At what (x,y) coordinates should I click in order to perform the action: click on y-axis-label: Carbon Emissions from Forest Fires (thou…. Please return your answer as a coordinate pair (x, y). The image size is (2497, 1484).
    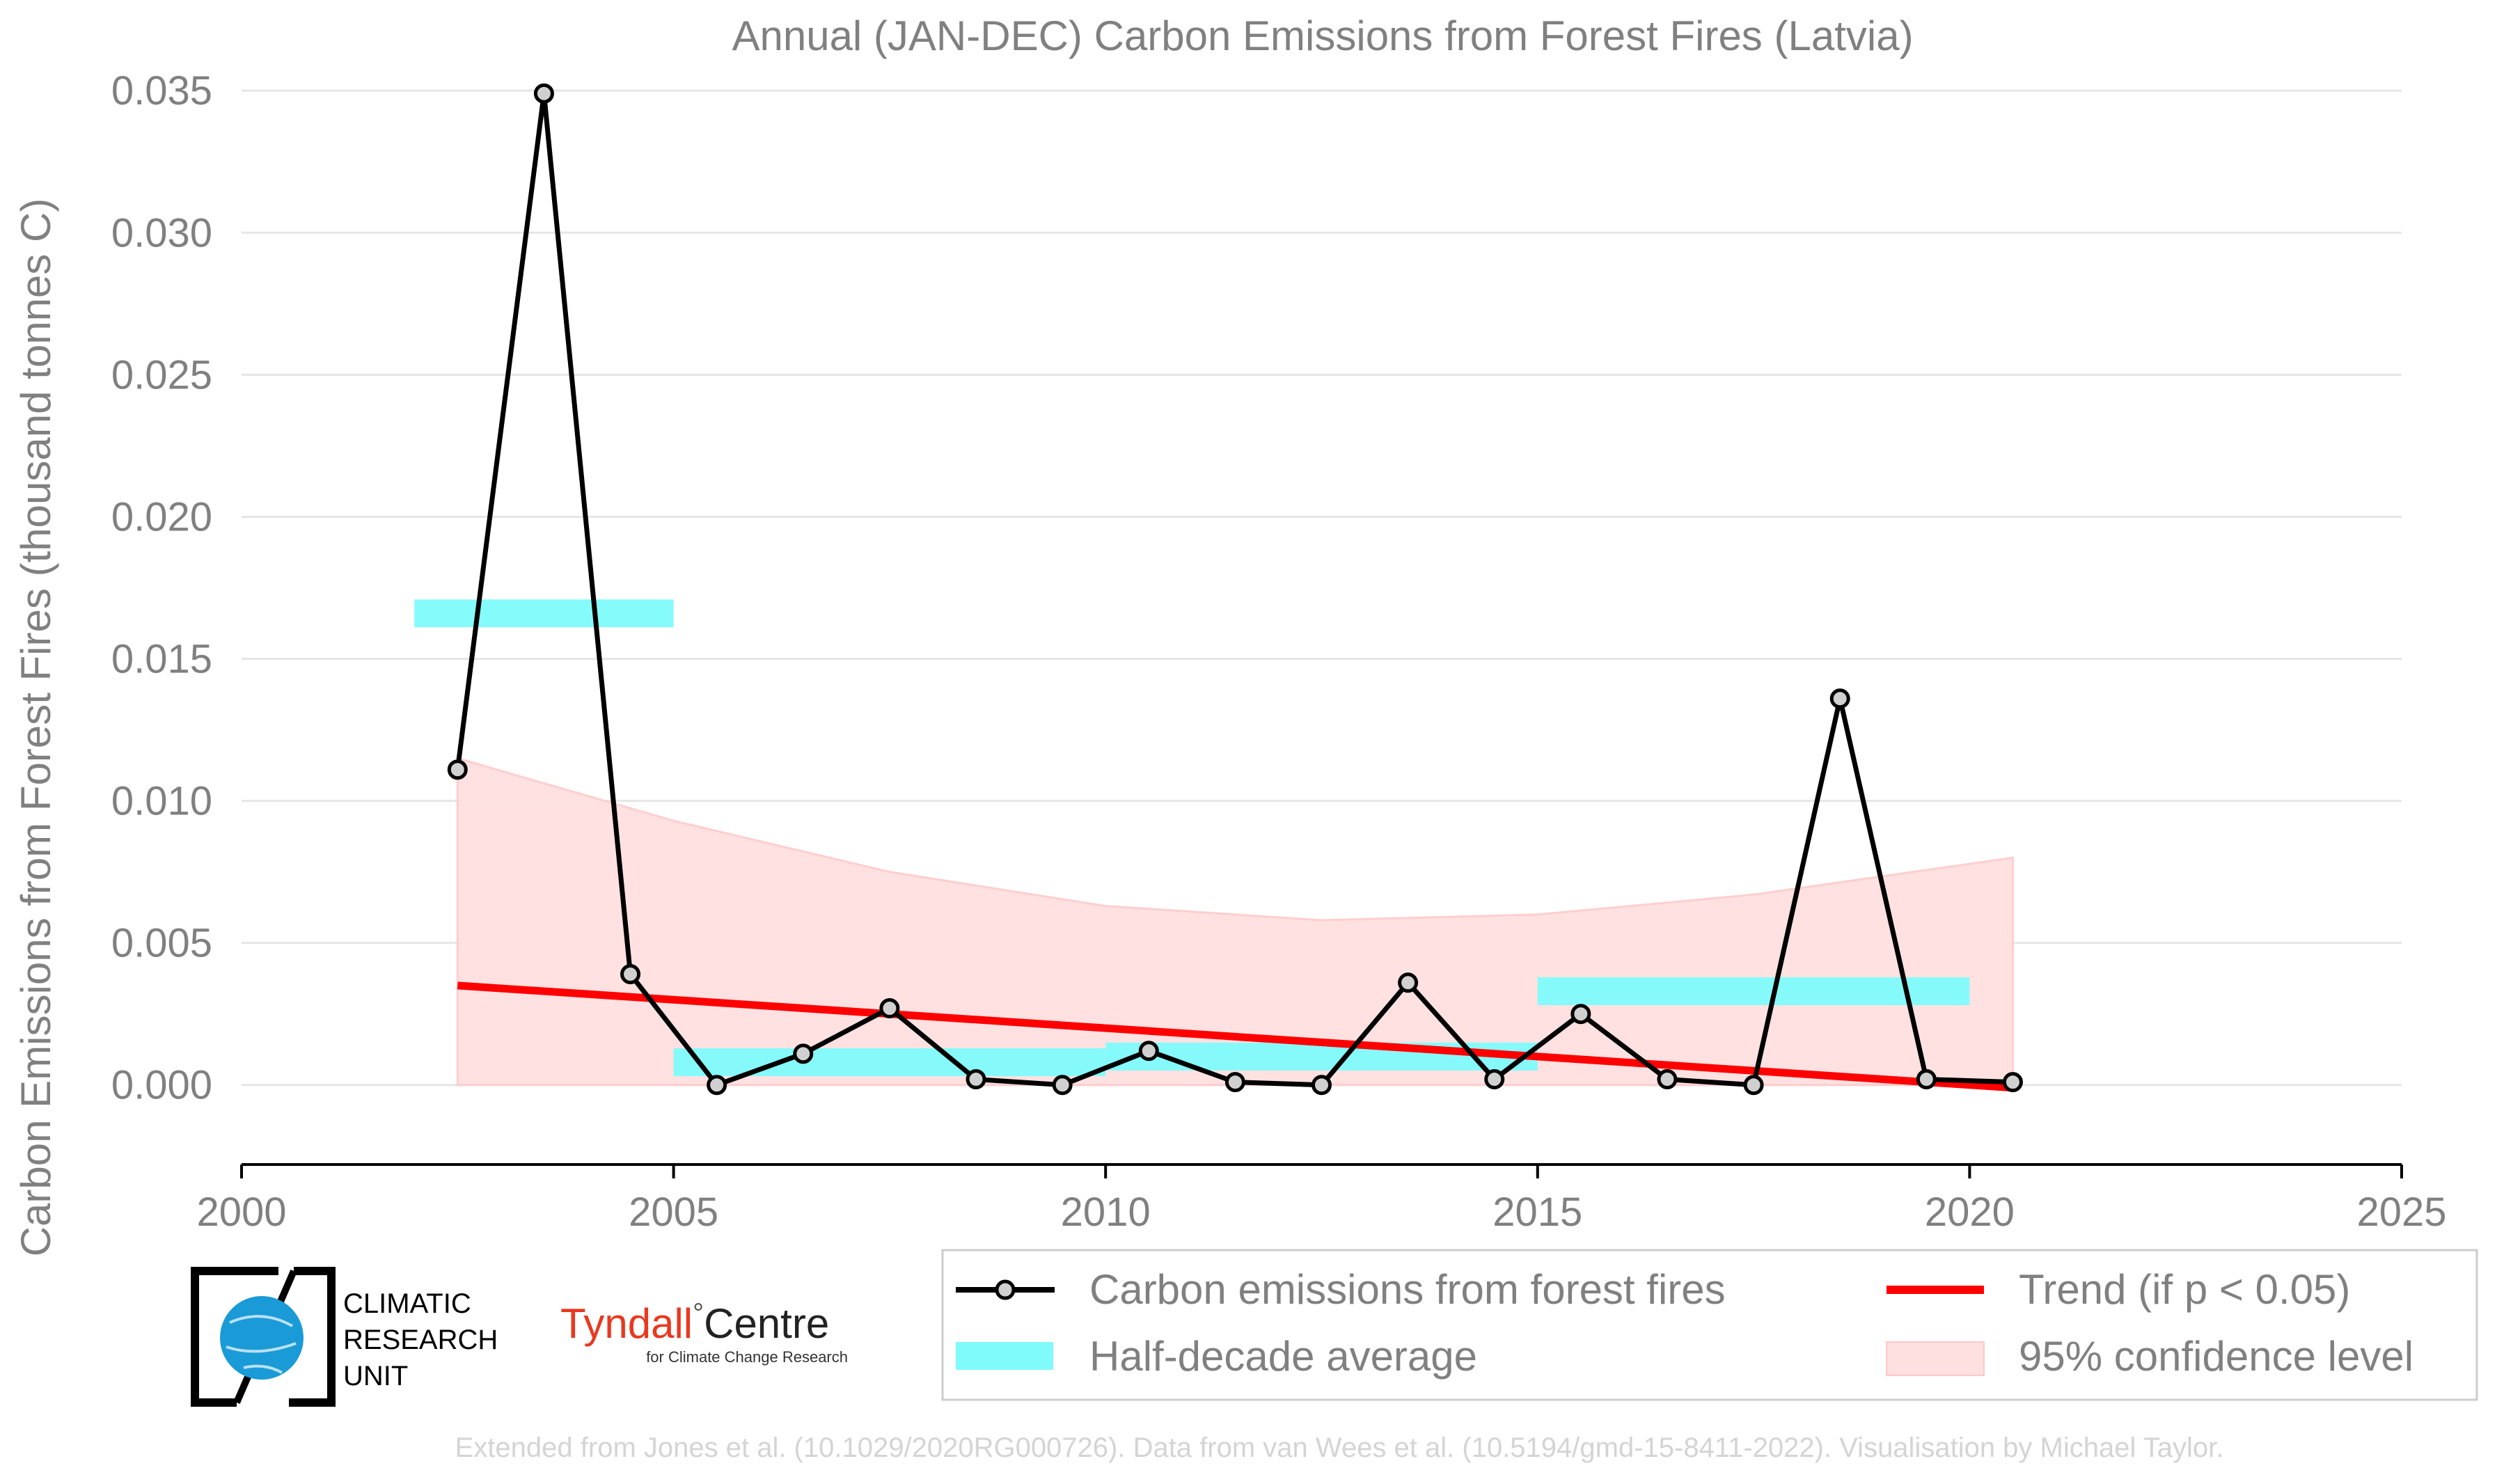
    Looking at the image, I should click on (36, 727).